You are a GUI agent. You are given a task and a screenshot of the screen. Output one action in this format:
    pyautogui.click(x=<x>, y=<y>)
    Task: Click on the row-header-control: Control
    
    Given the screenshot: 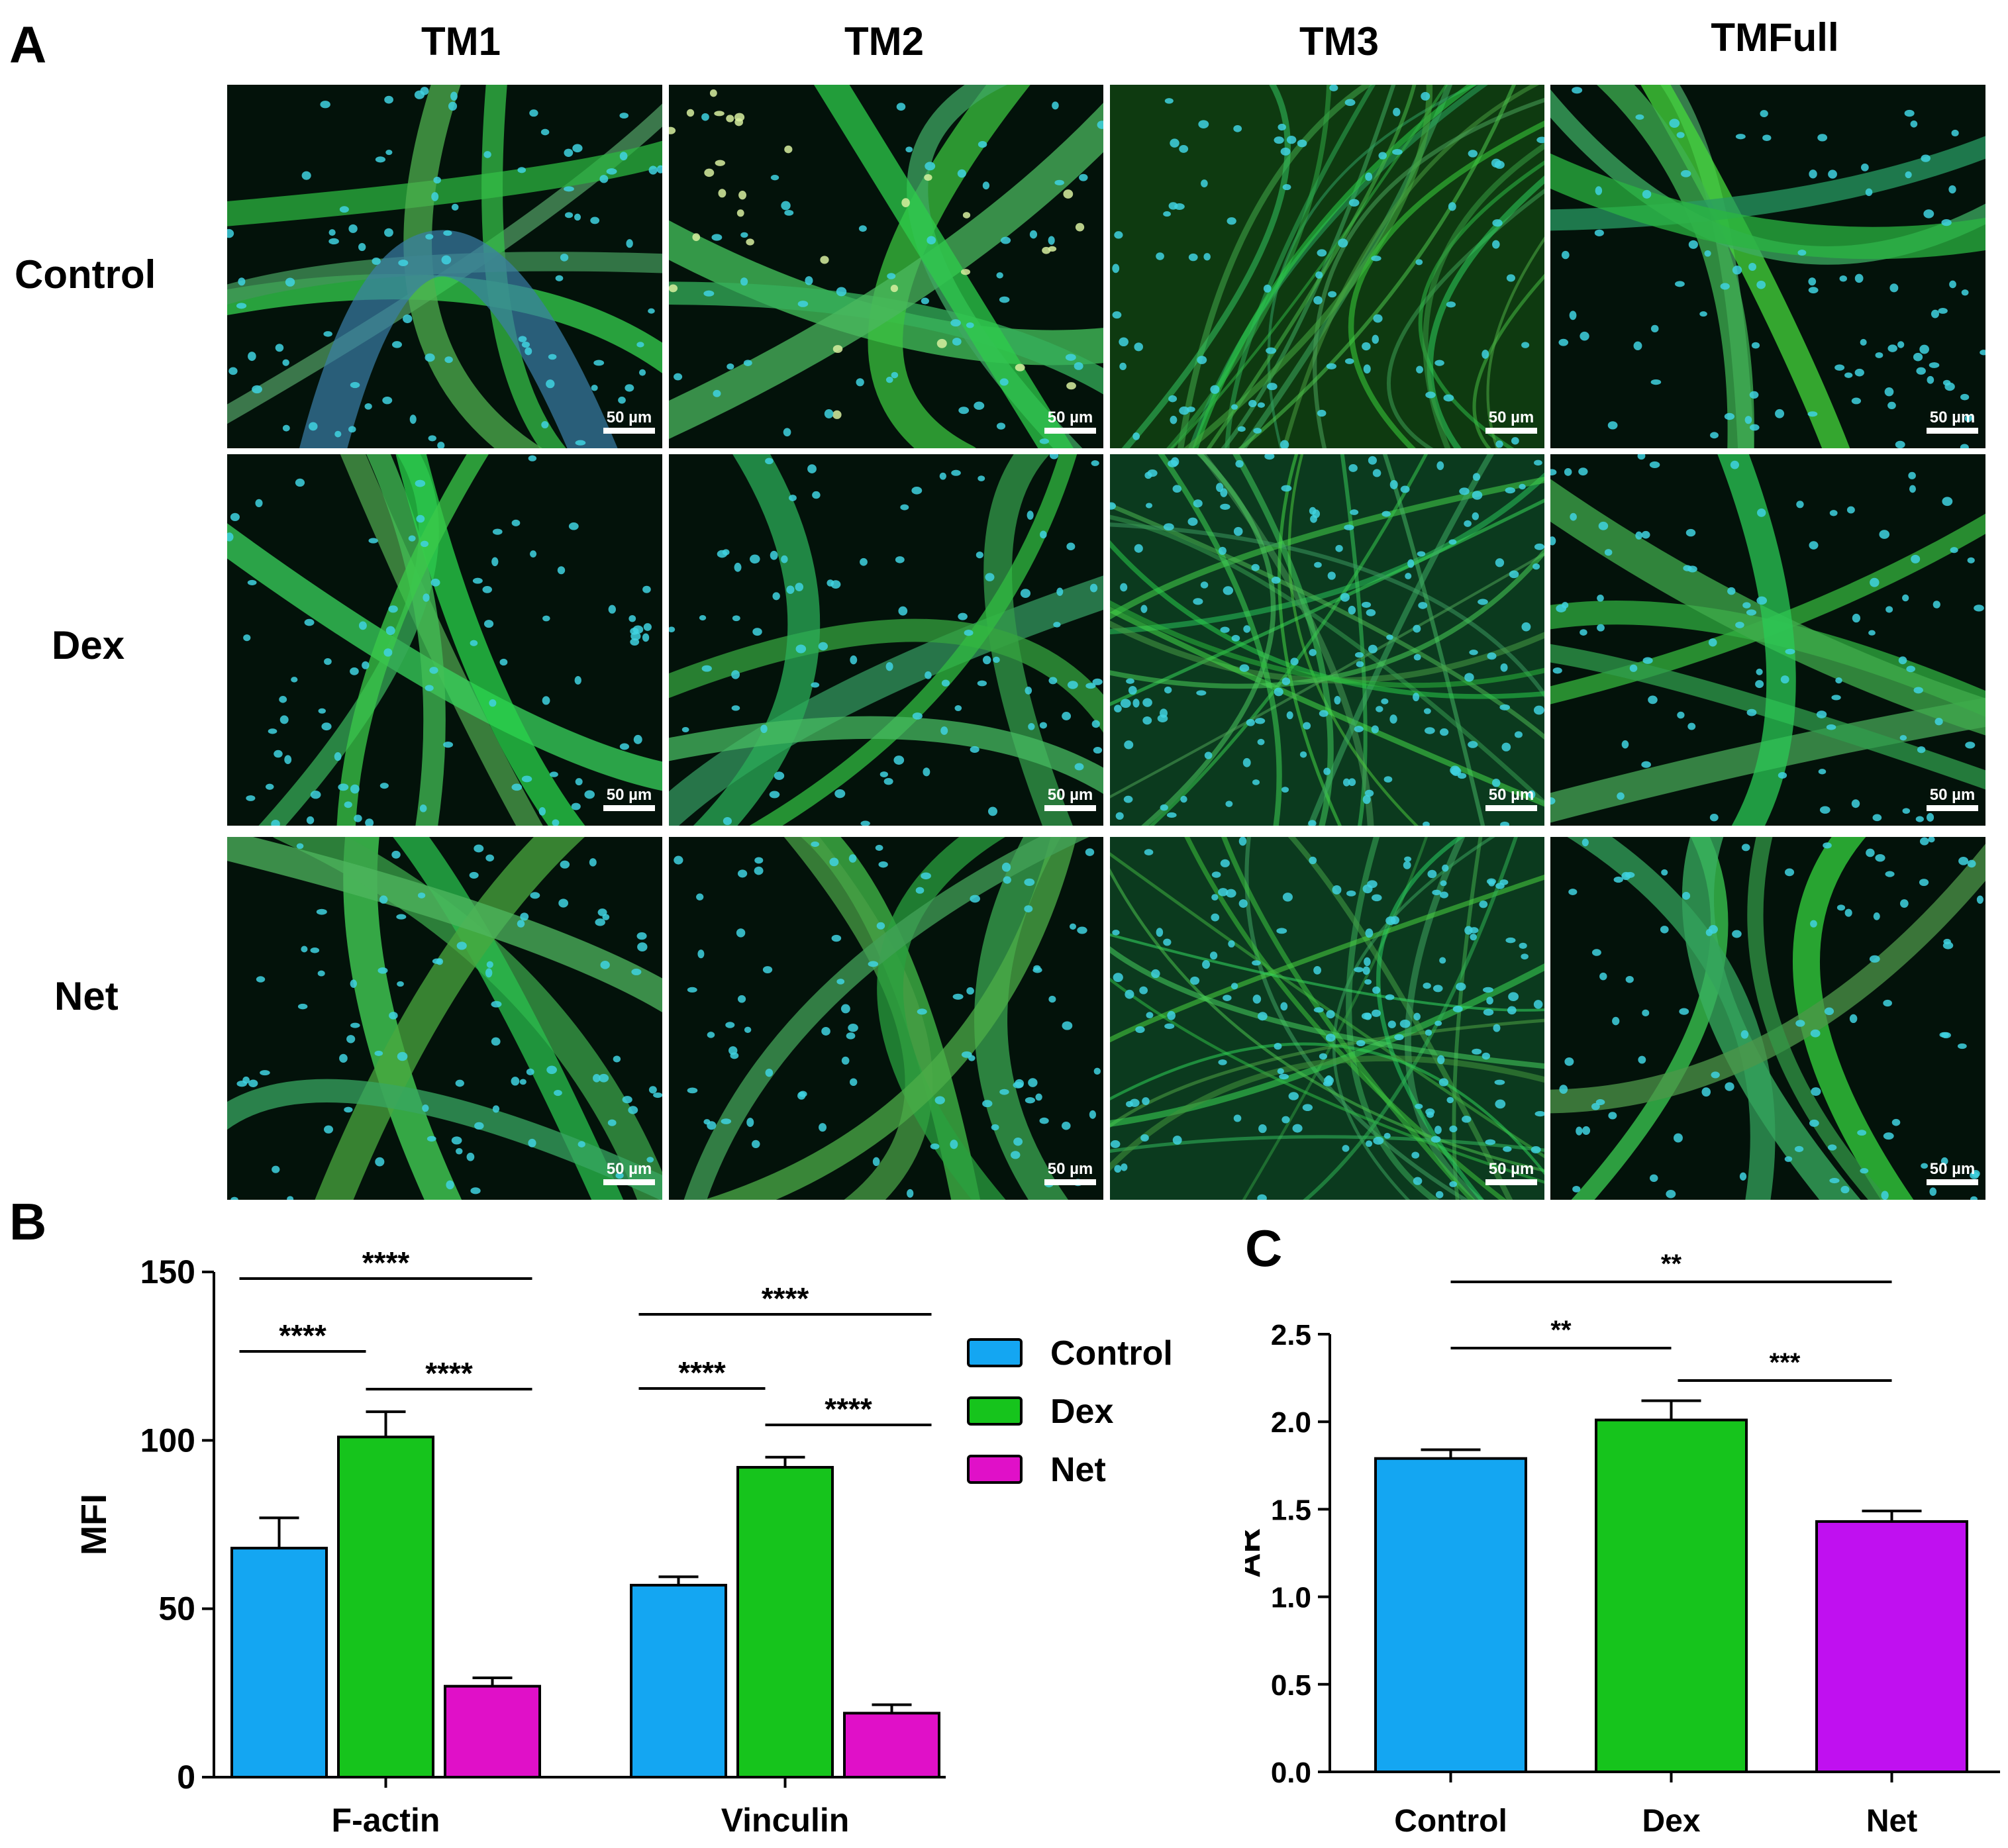 What is the action you would take?
    pyautogui.click(x=85, y=274)
    